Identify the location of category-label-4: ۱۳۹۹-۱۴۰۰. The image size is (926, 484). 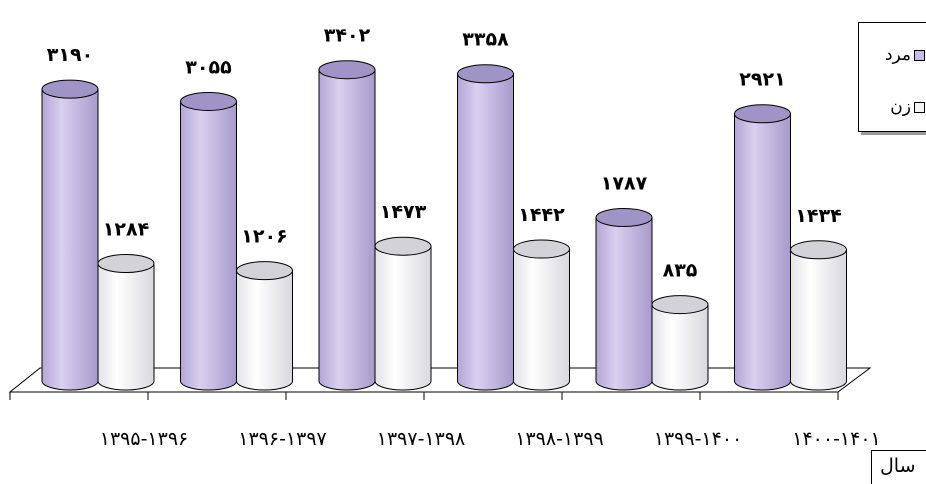
(698, 439).